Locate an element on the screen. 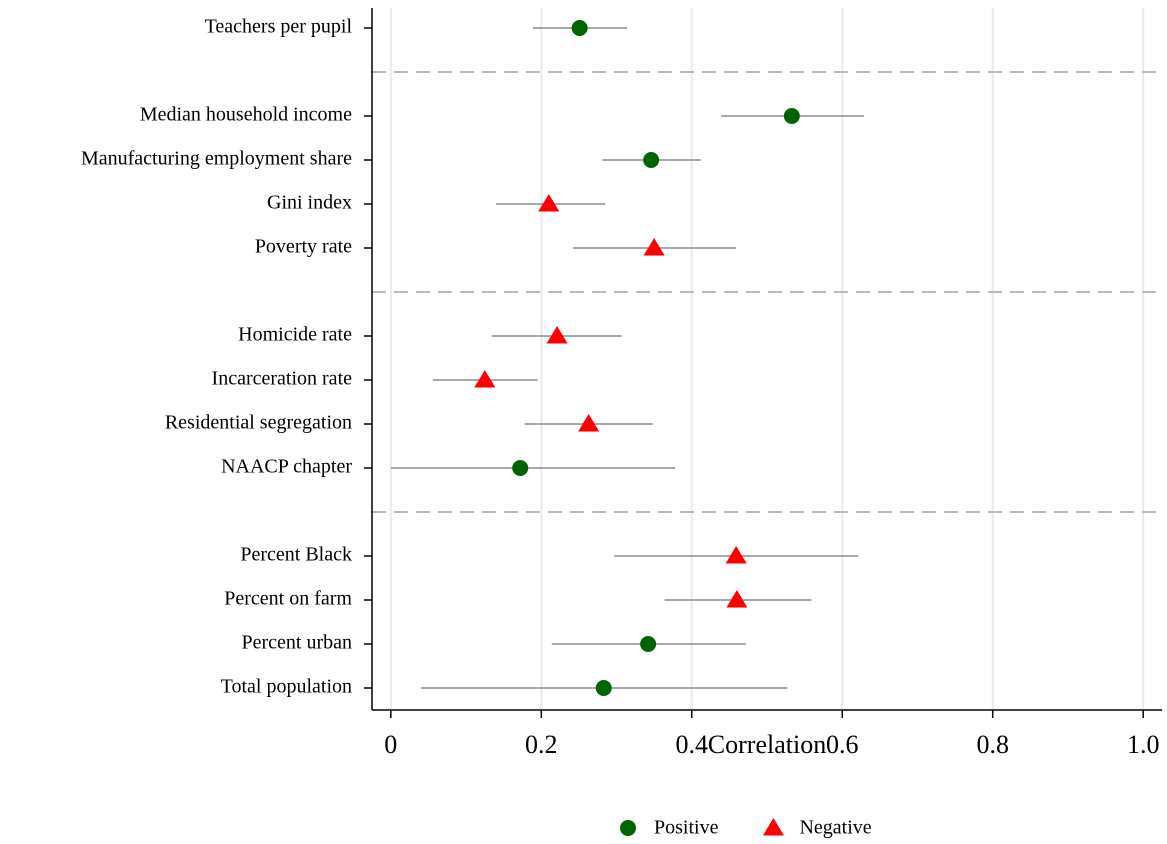 Image resolution: width=1167 pixels, height=844 pixels. x-tick-label: 0 is located at coordinates (390, 744).